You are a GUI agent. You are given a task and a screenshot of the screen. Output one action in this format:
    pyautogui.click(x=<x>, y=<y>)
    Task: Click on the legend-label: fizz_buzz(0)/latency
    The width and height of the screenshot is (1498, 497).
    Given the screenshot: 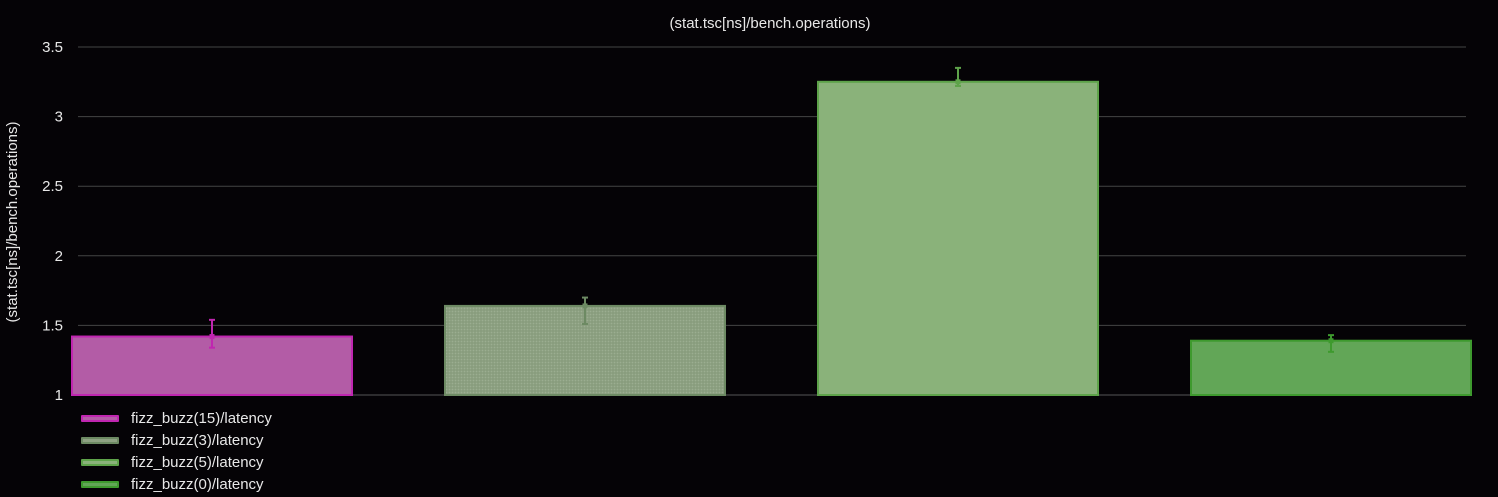 What is the action you would take?
    pyautogui.click(x=197, y=484)
    